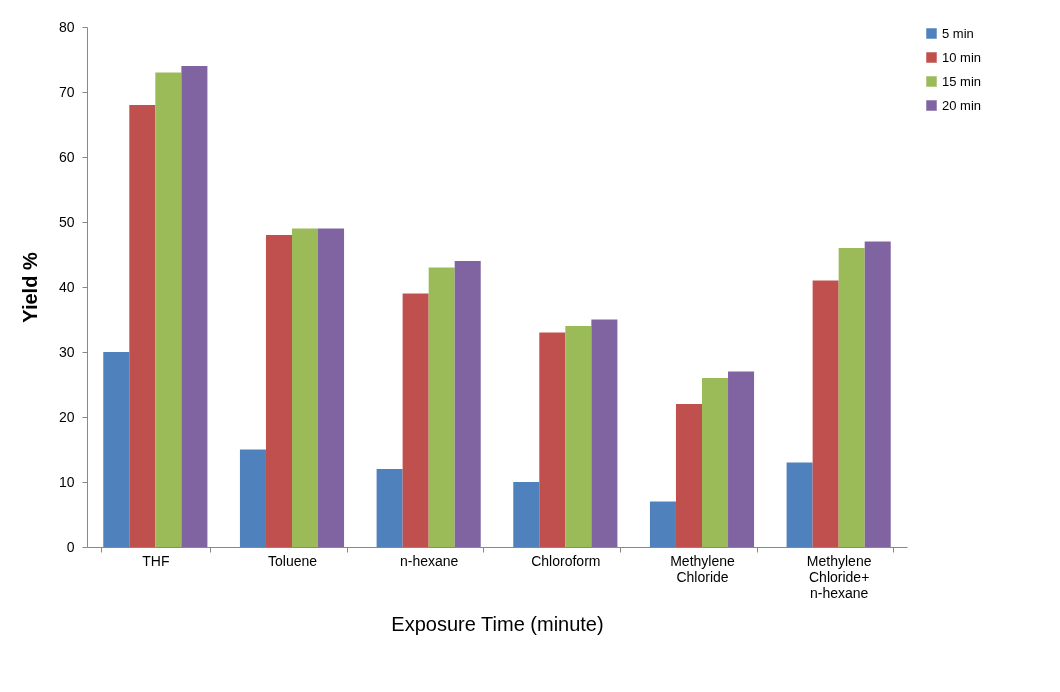  What do you see at coordinates (958, 33) in the screenshot?
I see `legend-label: 5 min` at bounding box center [958, 33].